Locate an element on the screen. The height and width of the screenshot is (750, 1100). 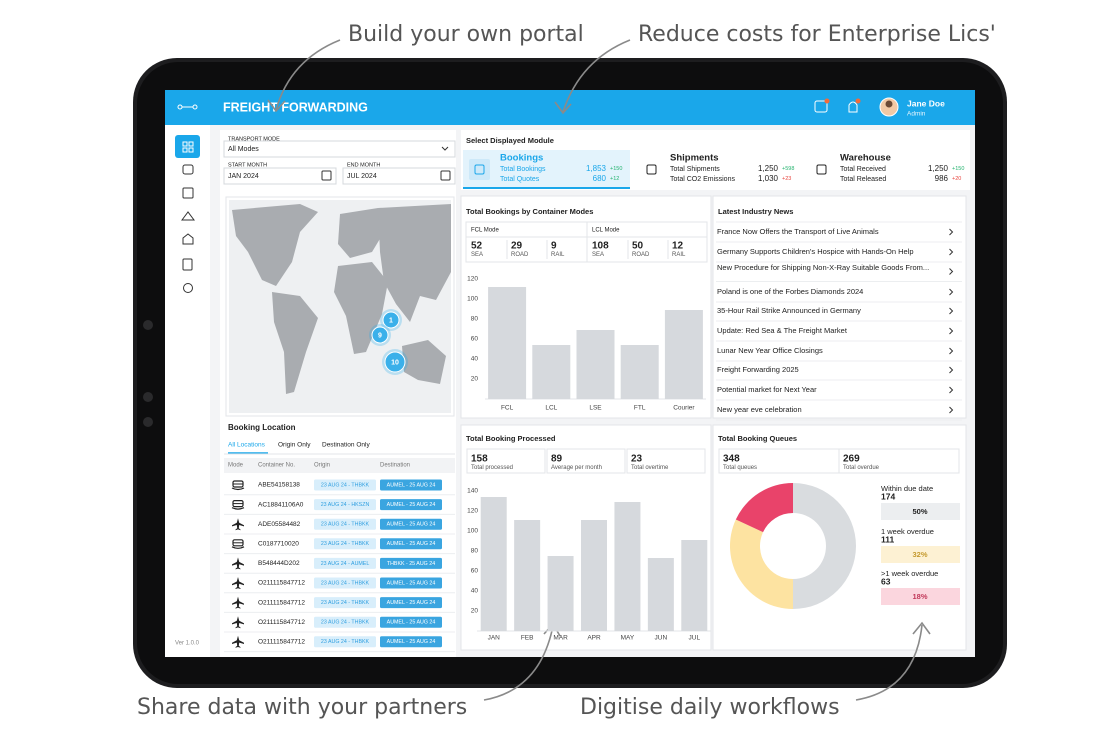
news-item: Lunar New Year Office Closings is located at coordinates (829, 351).